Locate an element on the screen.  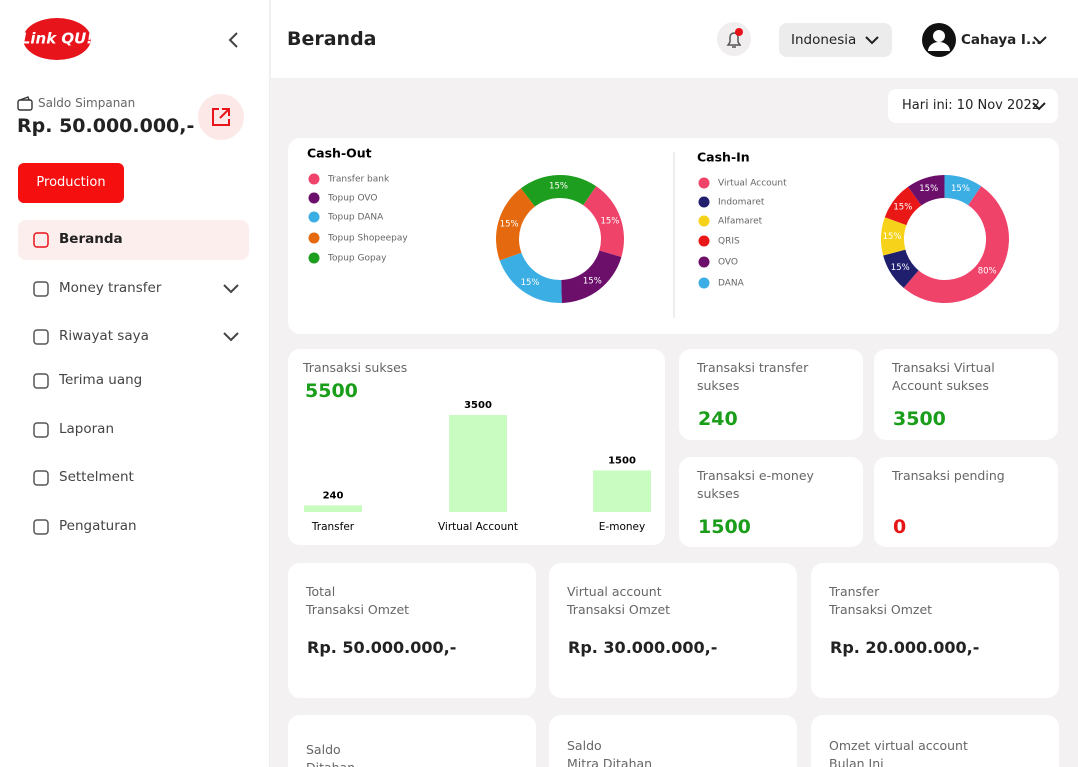
legend-label: Topup DANA is located at coordinates (355, 218).